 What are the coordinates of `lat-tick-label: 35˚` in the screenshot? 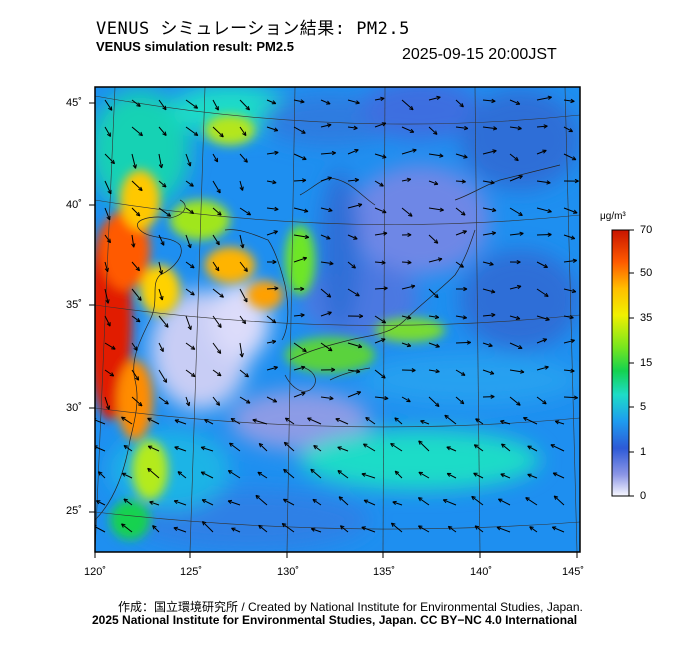 It's located at (74, 305).